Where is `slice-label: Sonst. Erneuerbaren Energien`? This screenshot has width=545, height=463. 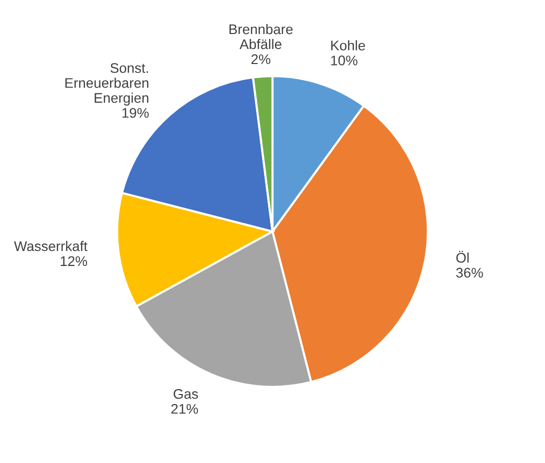 slice-label: Sonst. Erneuerbaren Energien is located at coordinates (106, 84).